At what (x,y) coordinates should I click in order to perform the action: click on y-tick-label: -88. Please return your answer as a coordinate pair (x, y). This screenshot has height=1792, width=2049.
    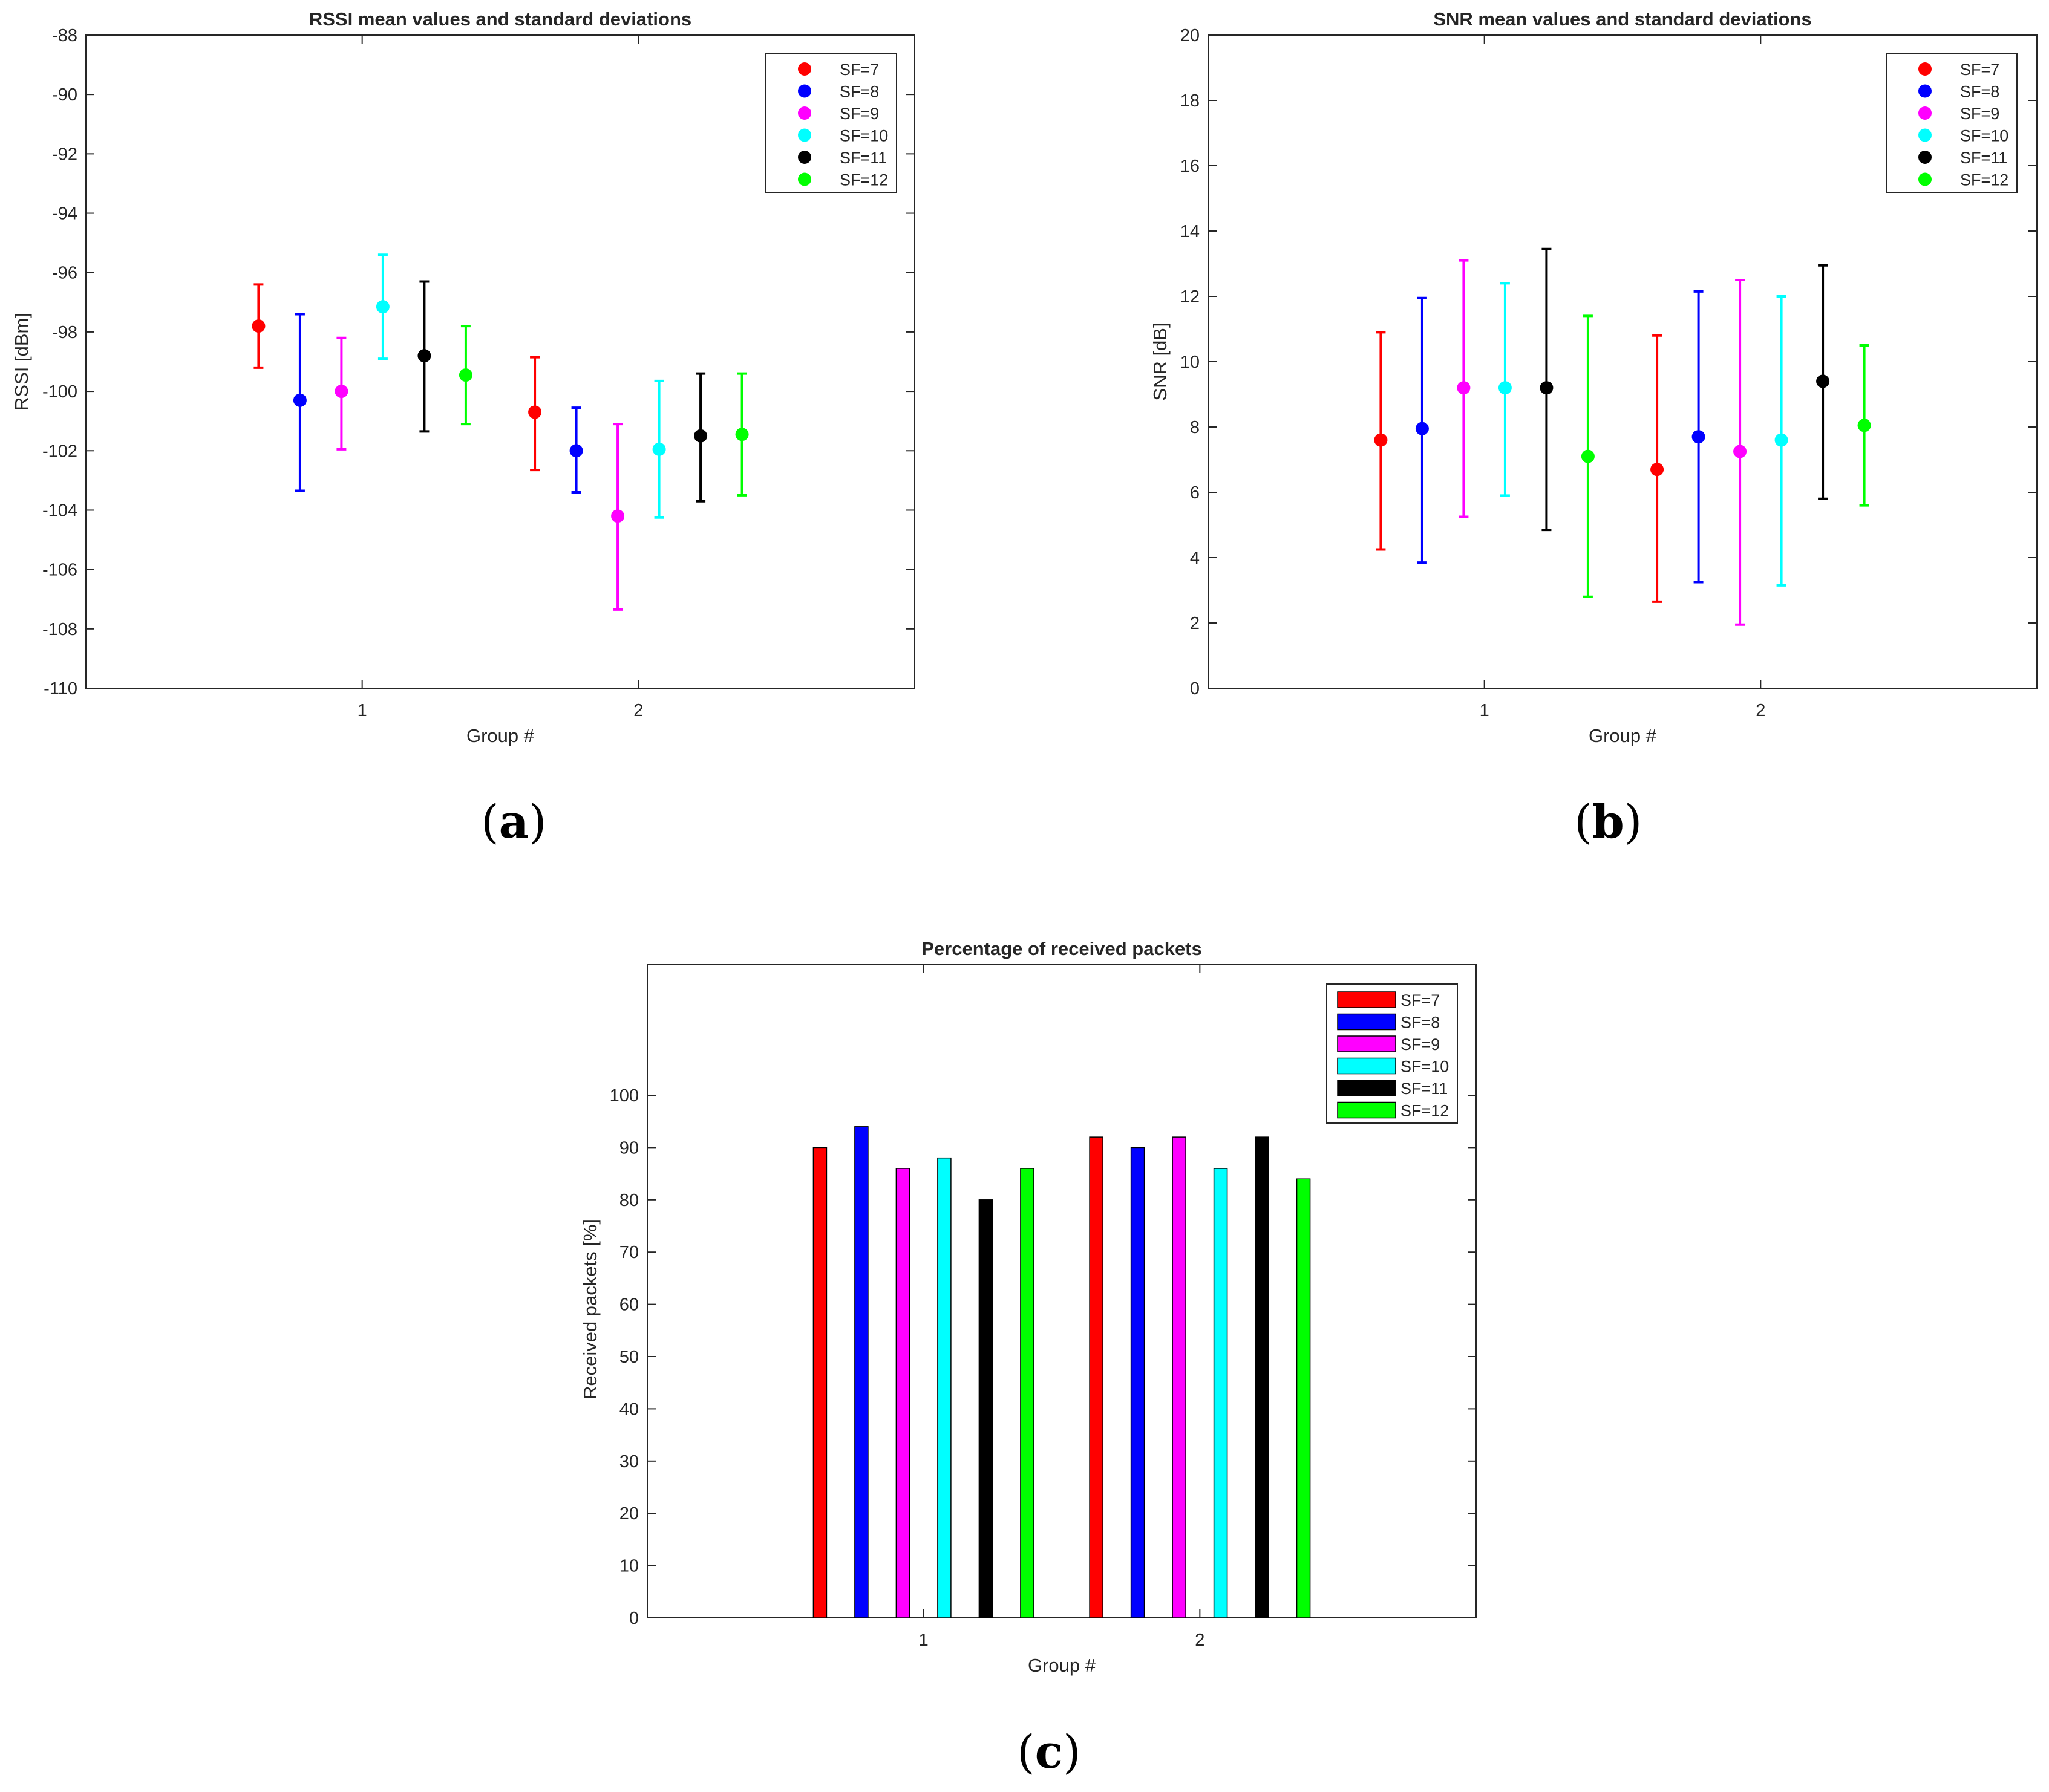
    Looking at the image, I should click on (64, 35).